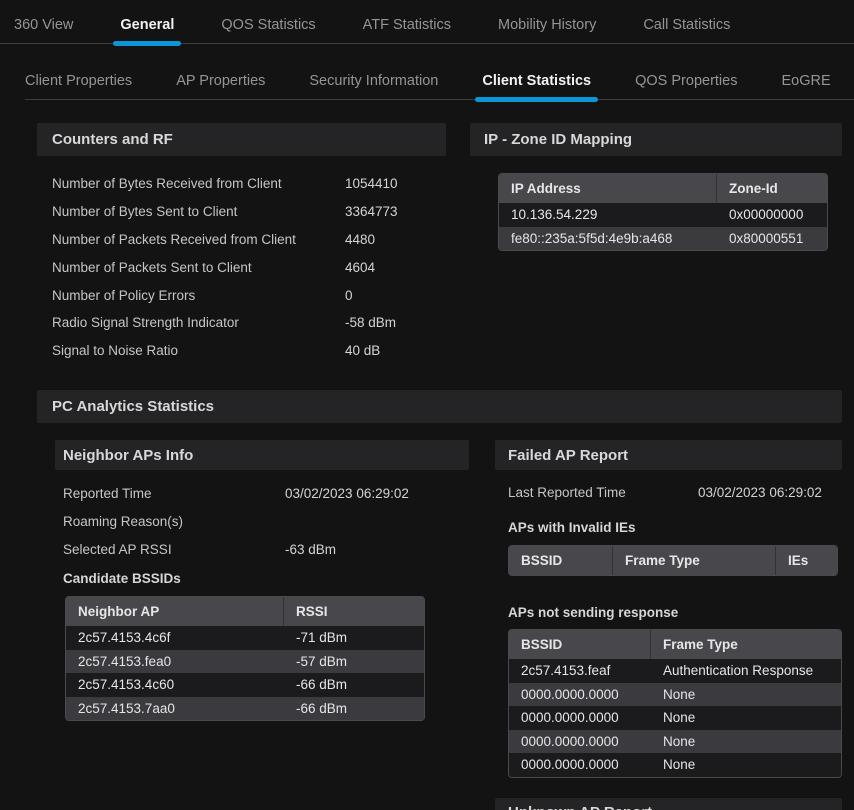  What do you see at coordinates (249, 213) in the screenshot?
I see `stat-row: Number of Bytes Sent to Client 3364773` at bounding box center [249, 213].